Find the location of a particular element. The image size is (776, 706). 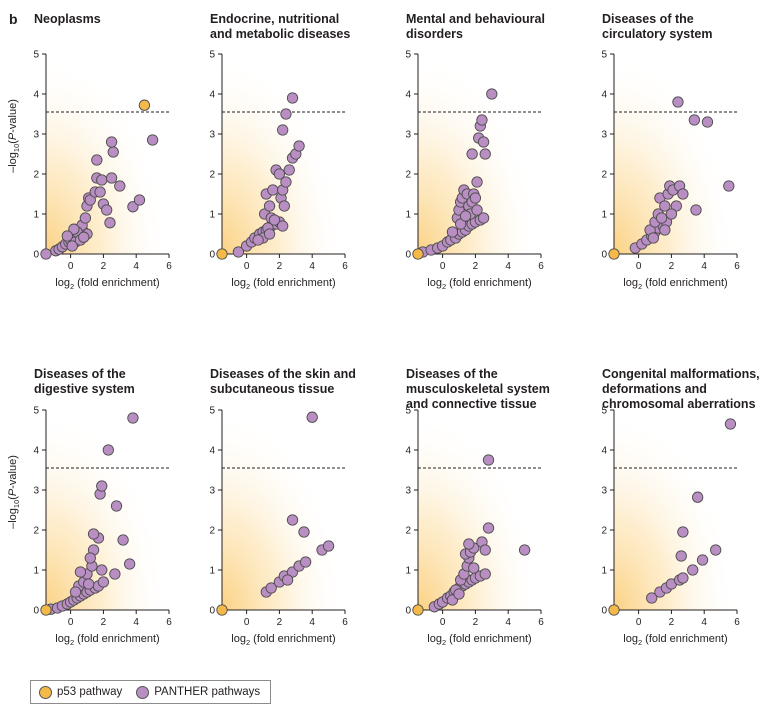

legend: p53 pathway PANTHER pathways is located at coordinates (150, 692).